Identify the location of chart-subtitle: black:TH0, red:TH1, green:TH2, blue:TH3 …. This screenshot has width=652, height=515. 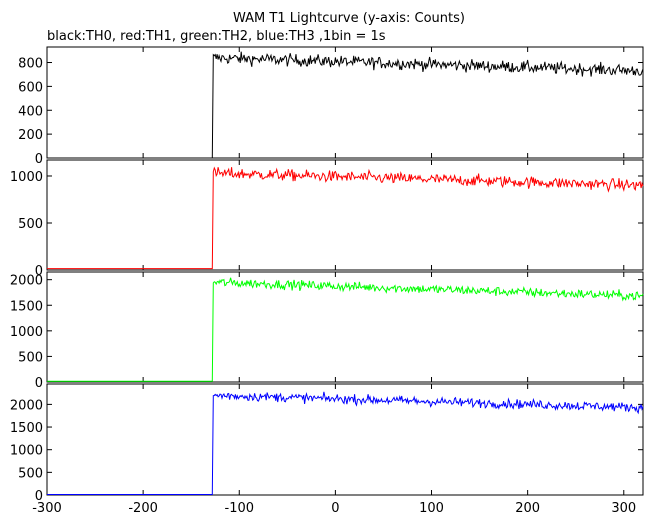
(216, 36).